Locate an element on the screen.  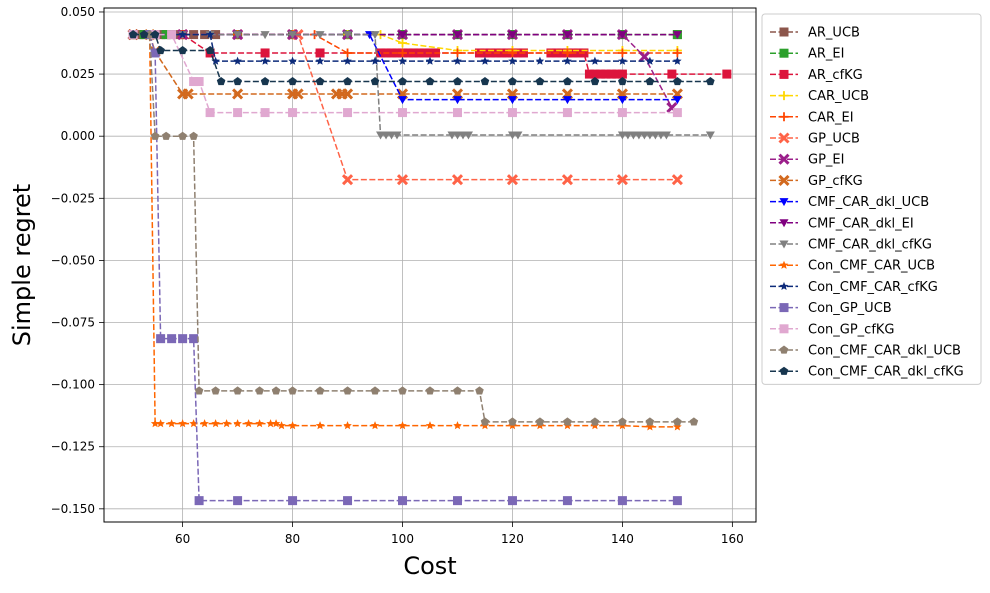
y-tick-label: 0.025 is located at coordinates (78, 74).